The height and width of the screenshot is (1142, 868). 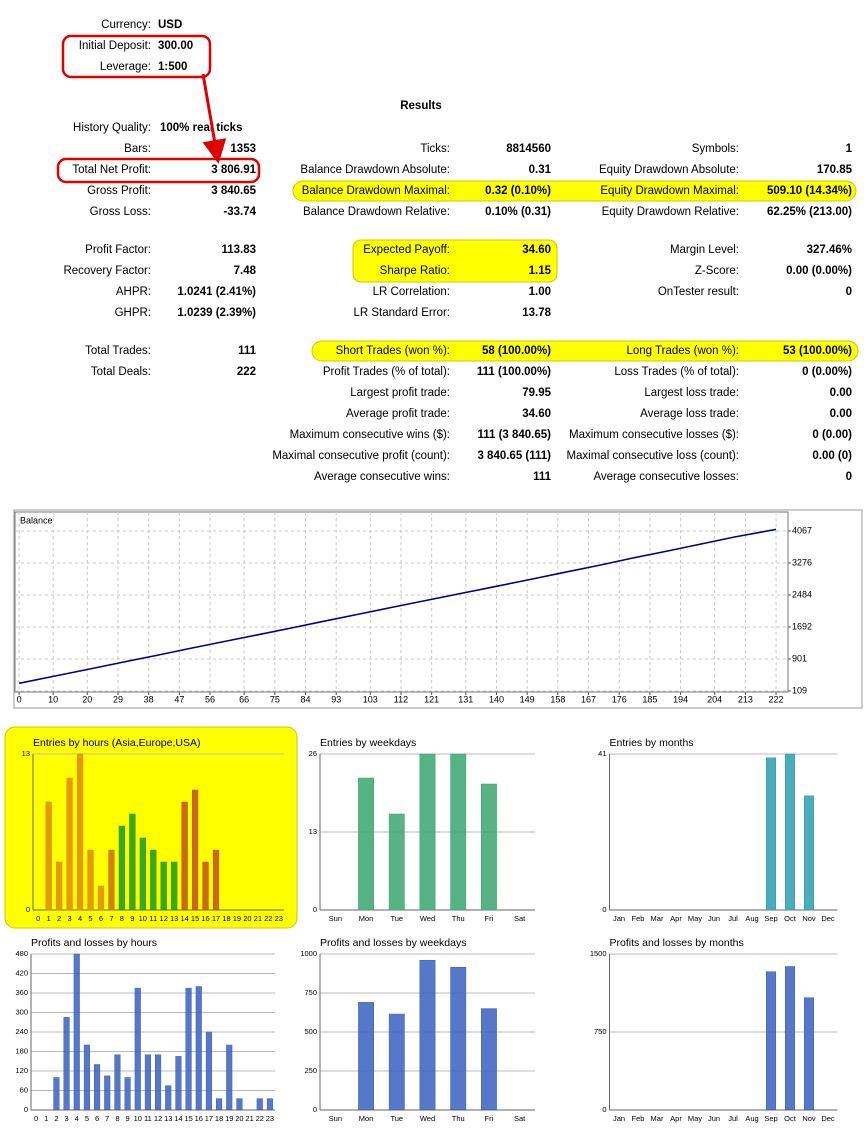 What do you see at coordinates (848, 477) in the screenshot?
I see `field-value: 0` at bounding box center [848, 477].